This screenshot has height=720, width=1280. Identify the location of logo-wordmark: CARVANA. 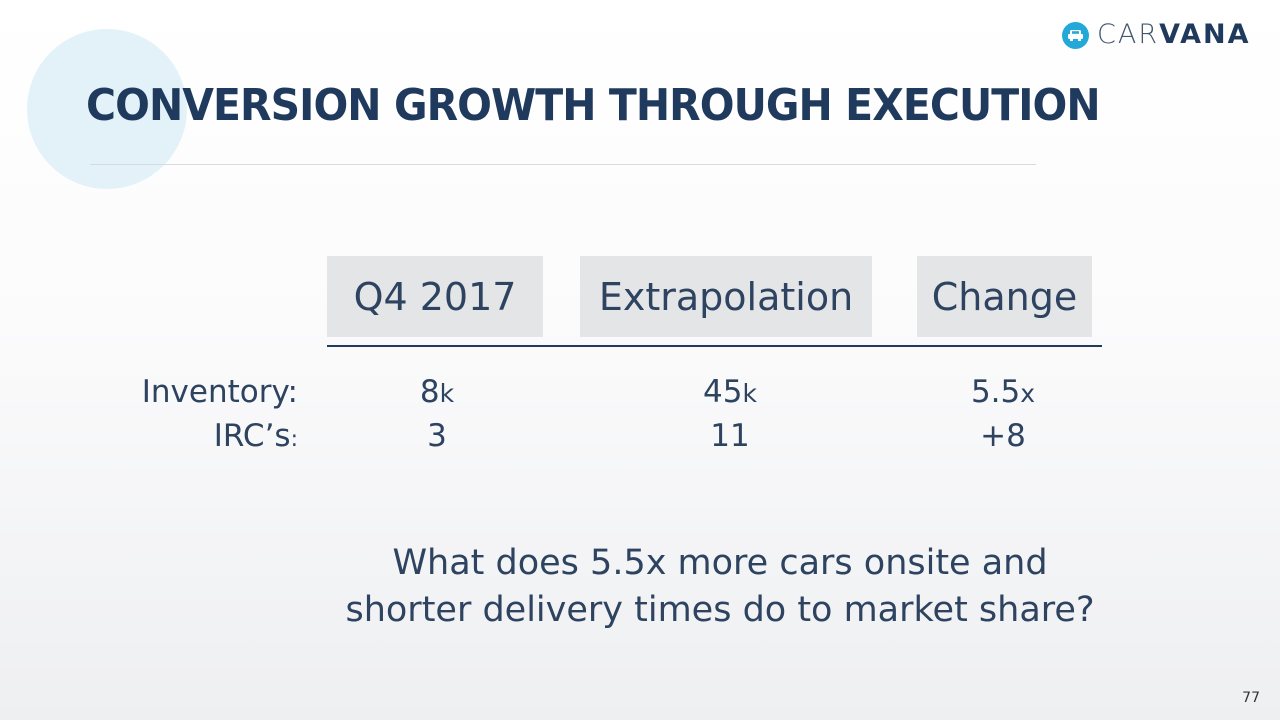
(1174, 35).